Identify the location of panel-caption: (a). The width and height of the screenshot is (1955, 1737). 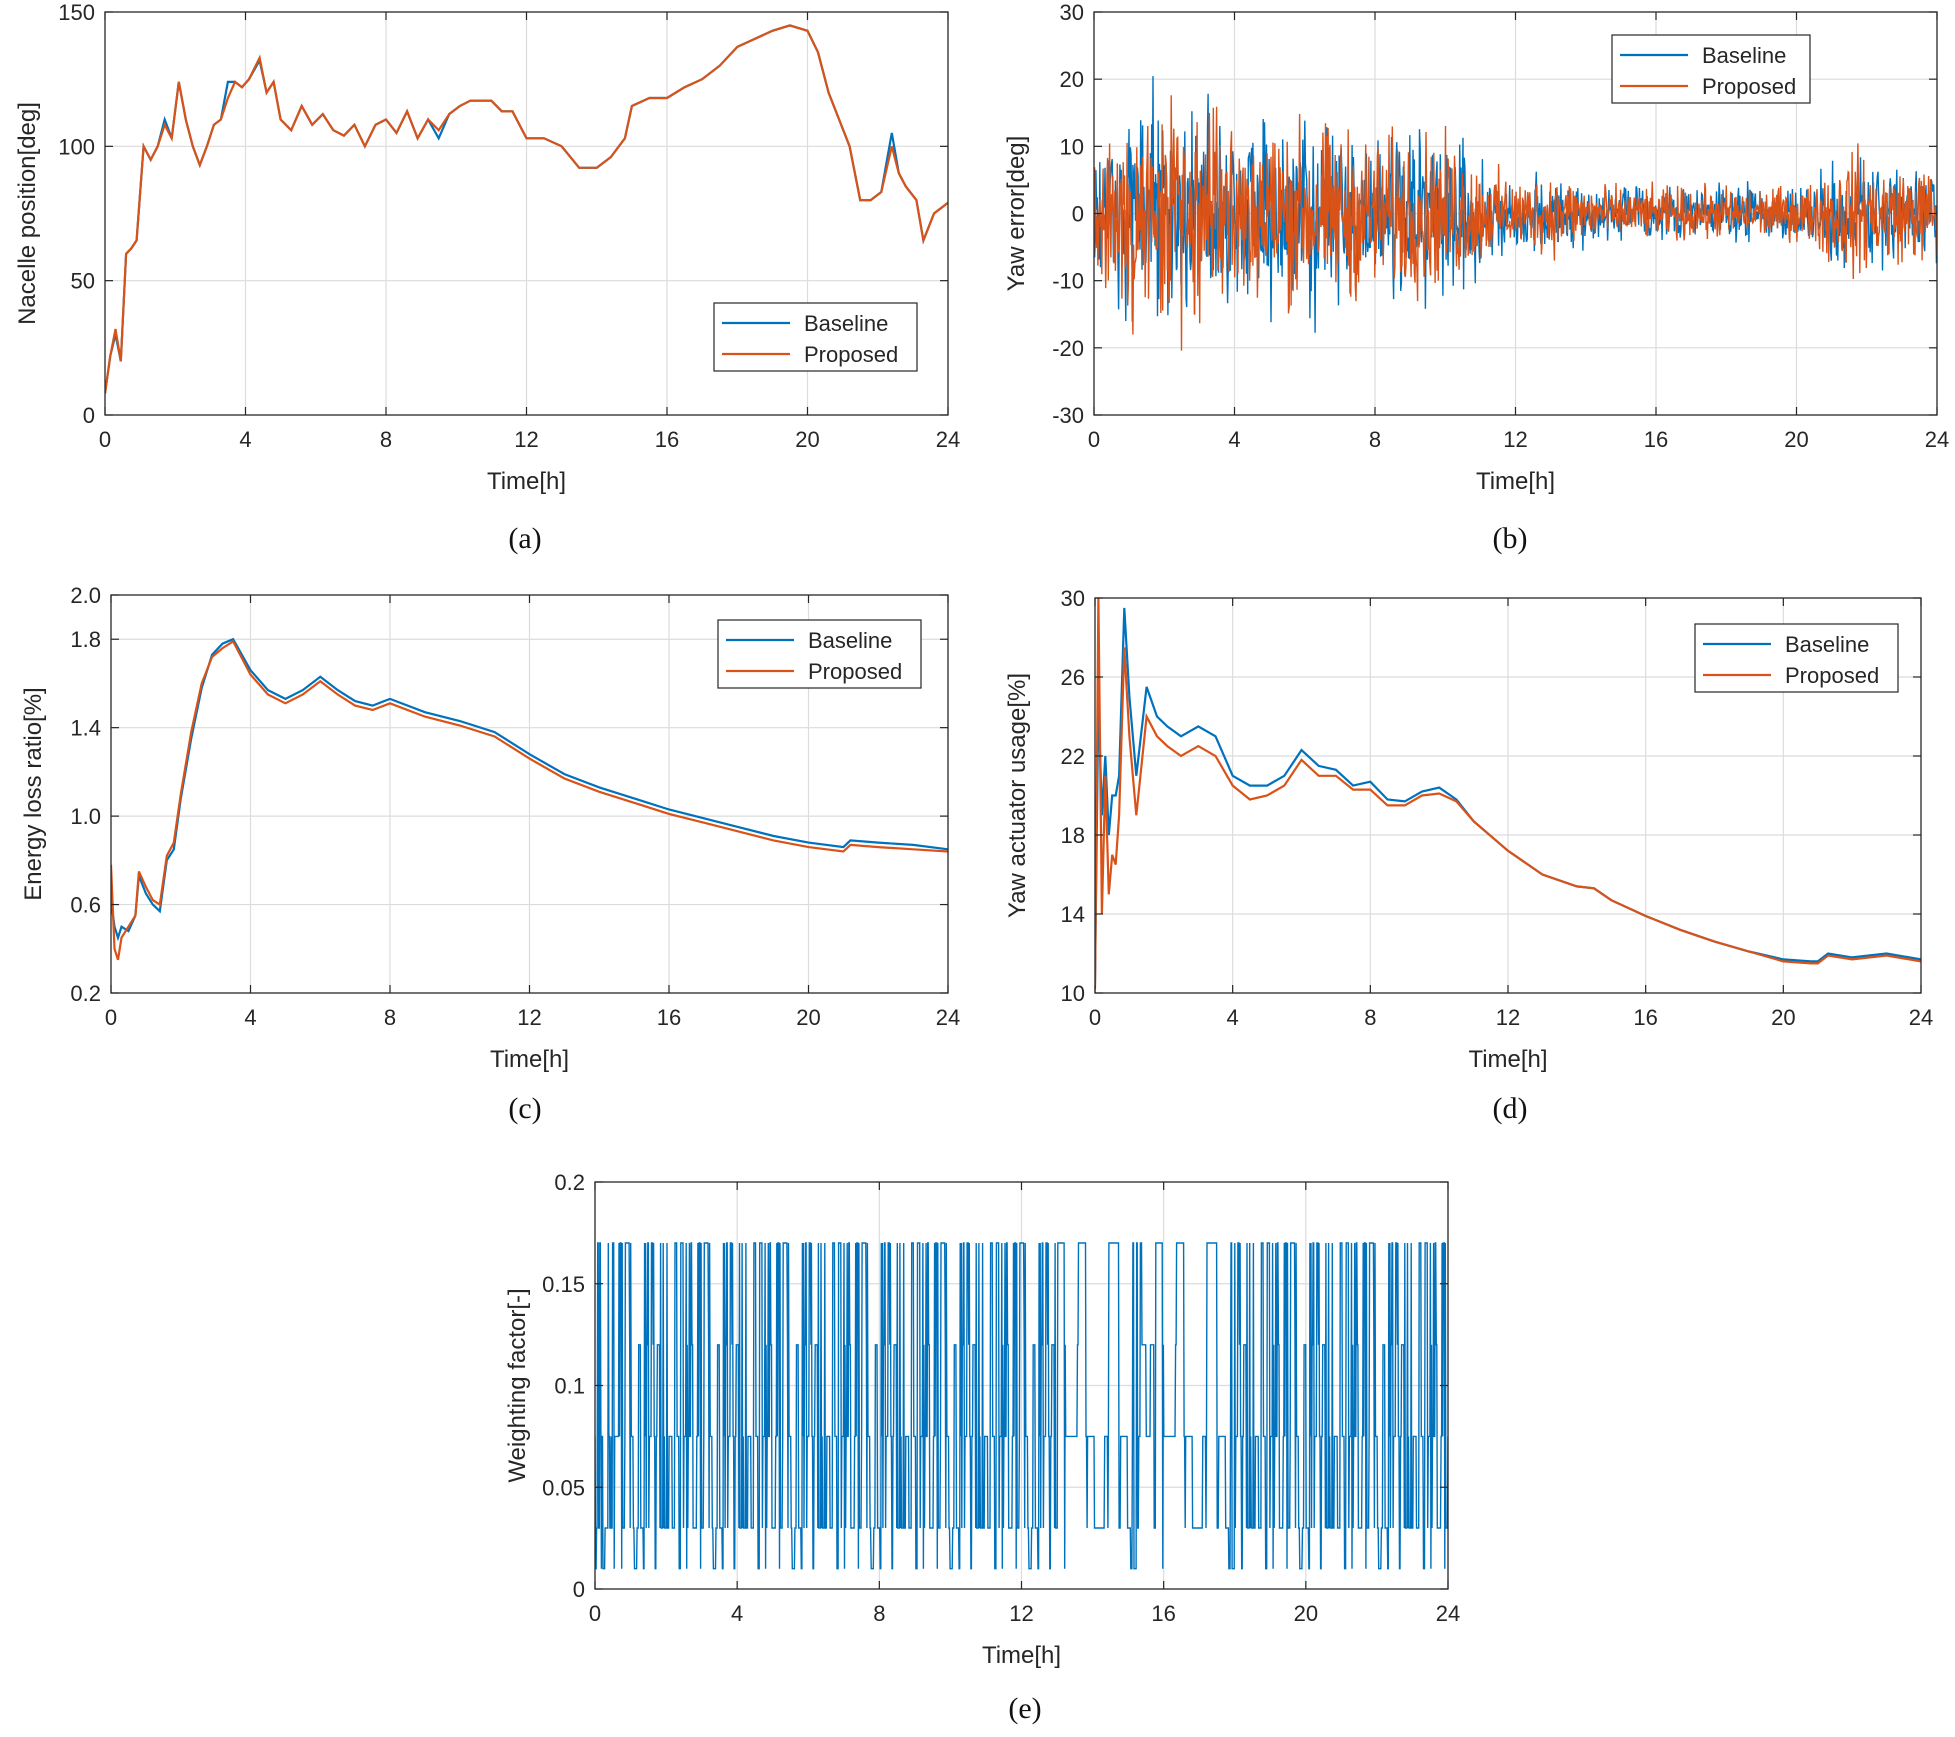
(524, 538).